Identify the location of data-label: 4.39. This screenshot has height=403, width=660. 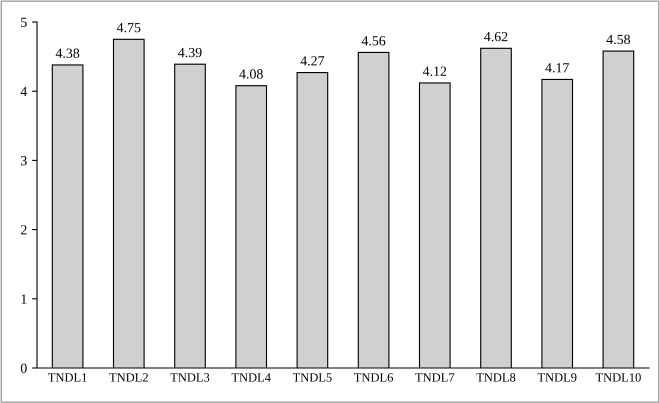
(190, 53).